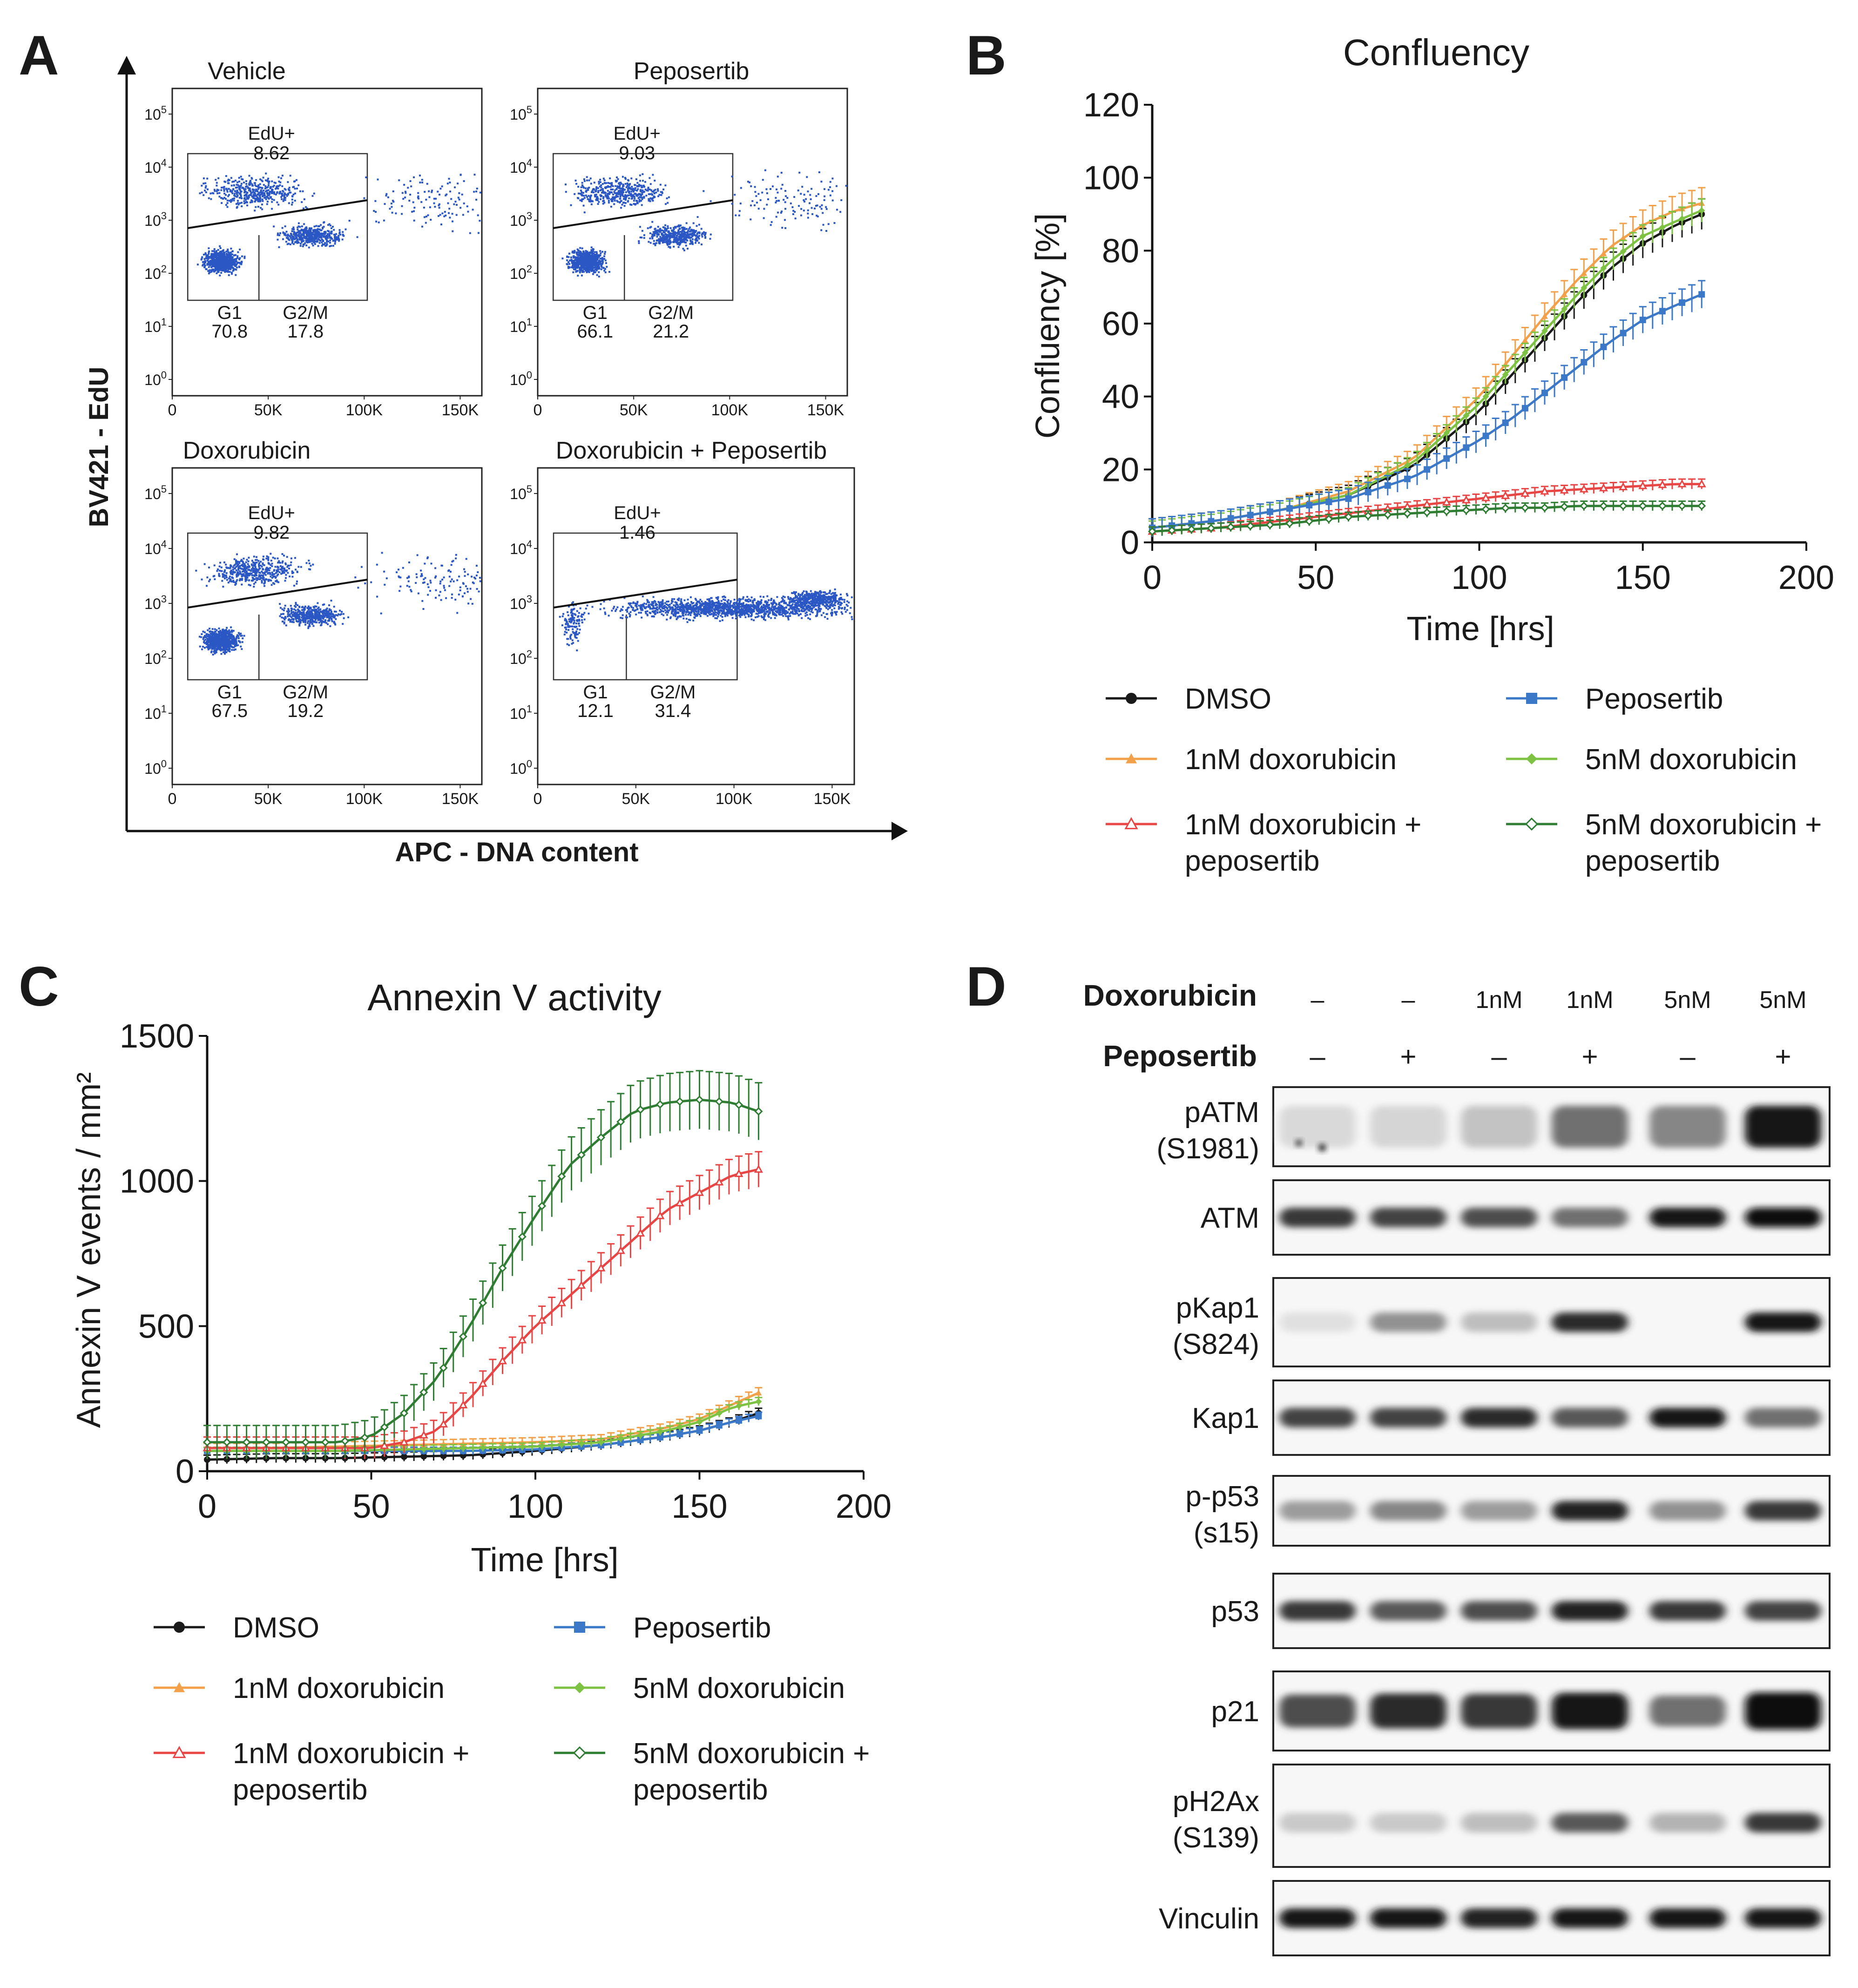 The height and width of the screenshot is (1988, 1858). What do you see at coordinates (987, 986) in the screenshot?
I see `panel-d-letter: D` at bounding box center [987, 986].